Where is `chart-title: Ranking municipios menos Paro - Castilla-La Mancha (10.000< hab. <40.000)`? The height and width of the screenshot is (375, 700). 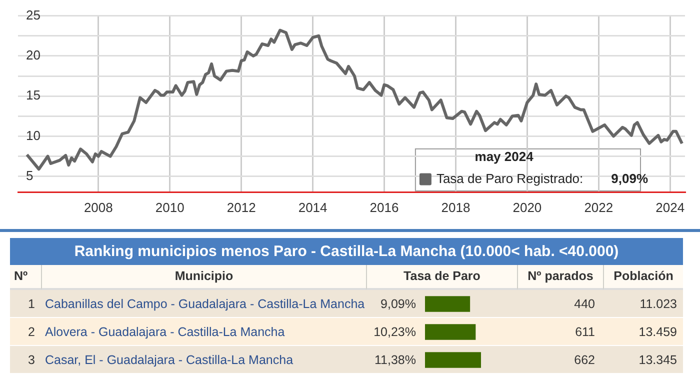
chart-title: Ranking municipios menos Paro - Castilla-La Mancha (10.000< hab. <40.000) is located at coordinates (346, 251).